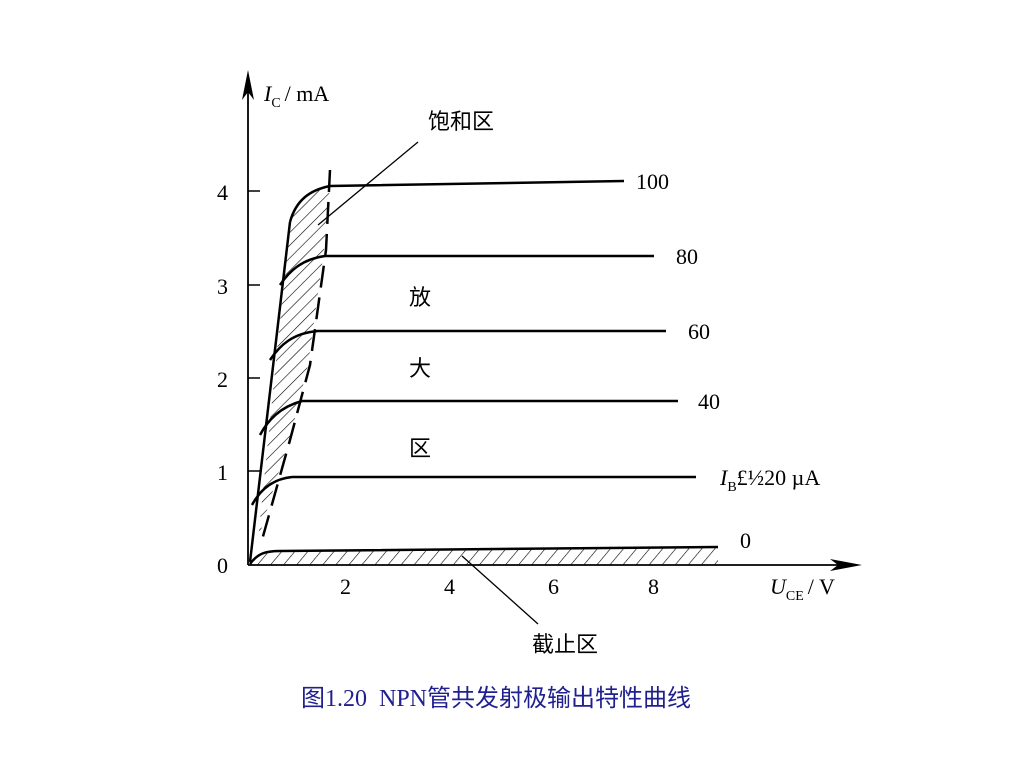 The image size is (1024, 768). I want to click on y-axis-unit: / mA, so click(307, 93).